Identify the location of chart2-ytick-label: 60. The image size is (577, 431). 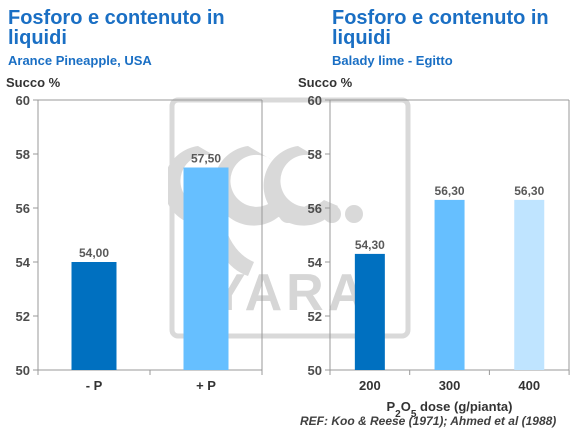
(315, 100).